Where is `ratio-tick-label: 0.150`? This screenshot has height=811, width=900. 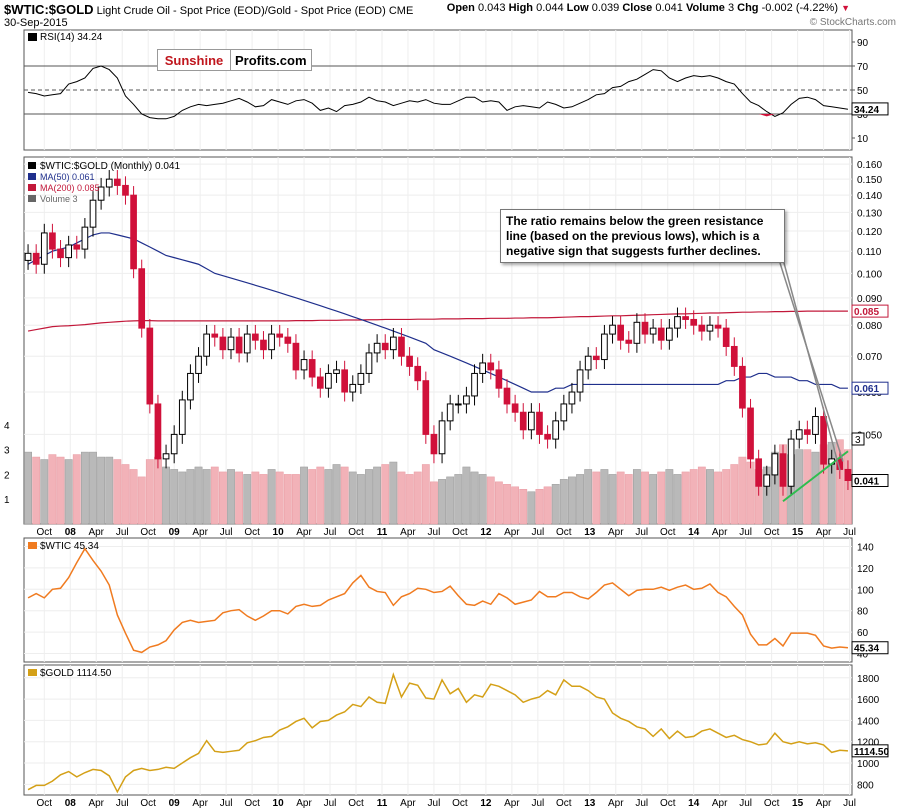
ratio-tick-label: 0.150 is located at coordinates (869, 180).